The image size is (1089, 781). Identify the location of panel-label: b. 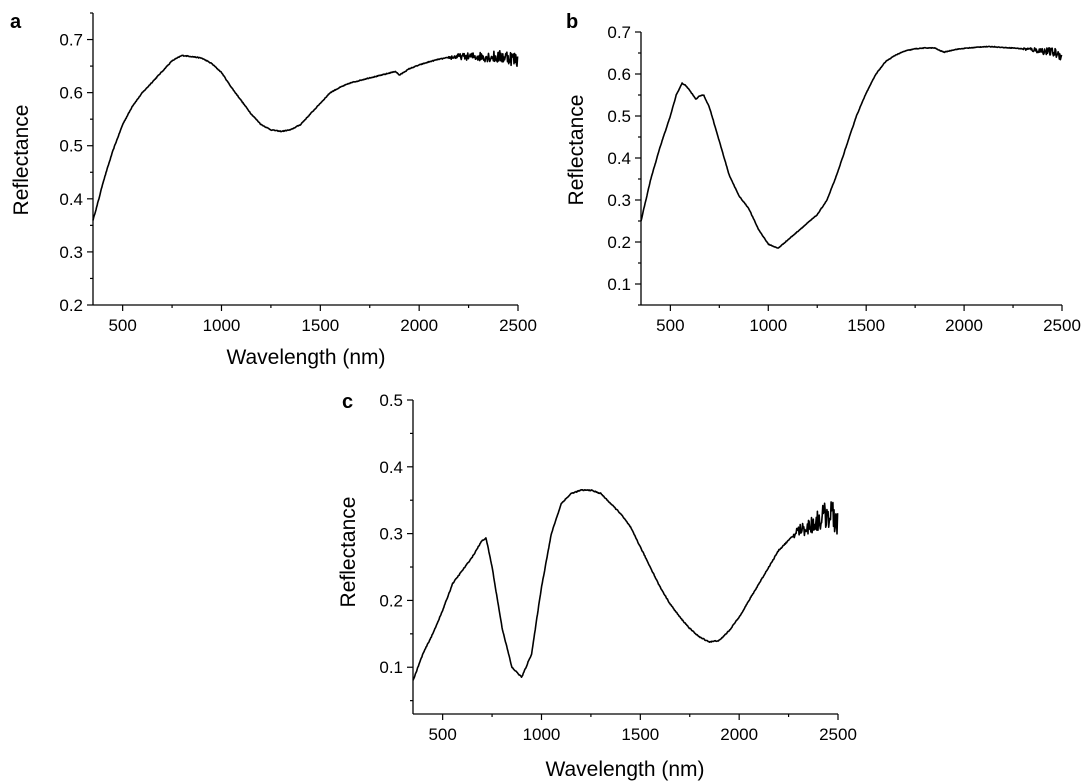
(572, 22).